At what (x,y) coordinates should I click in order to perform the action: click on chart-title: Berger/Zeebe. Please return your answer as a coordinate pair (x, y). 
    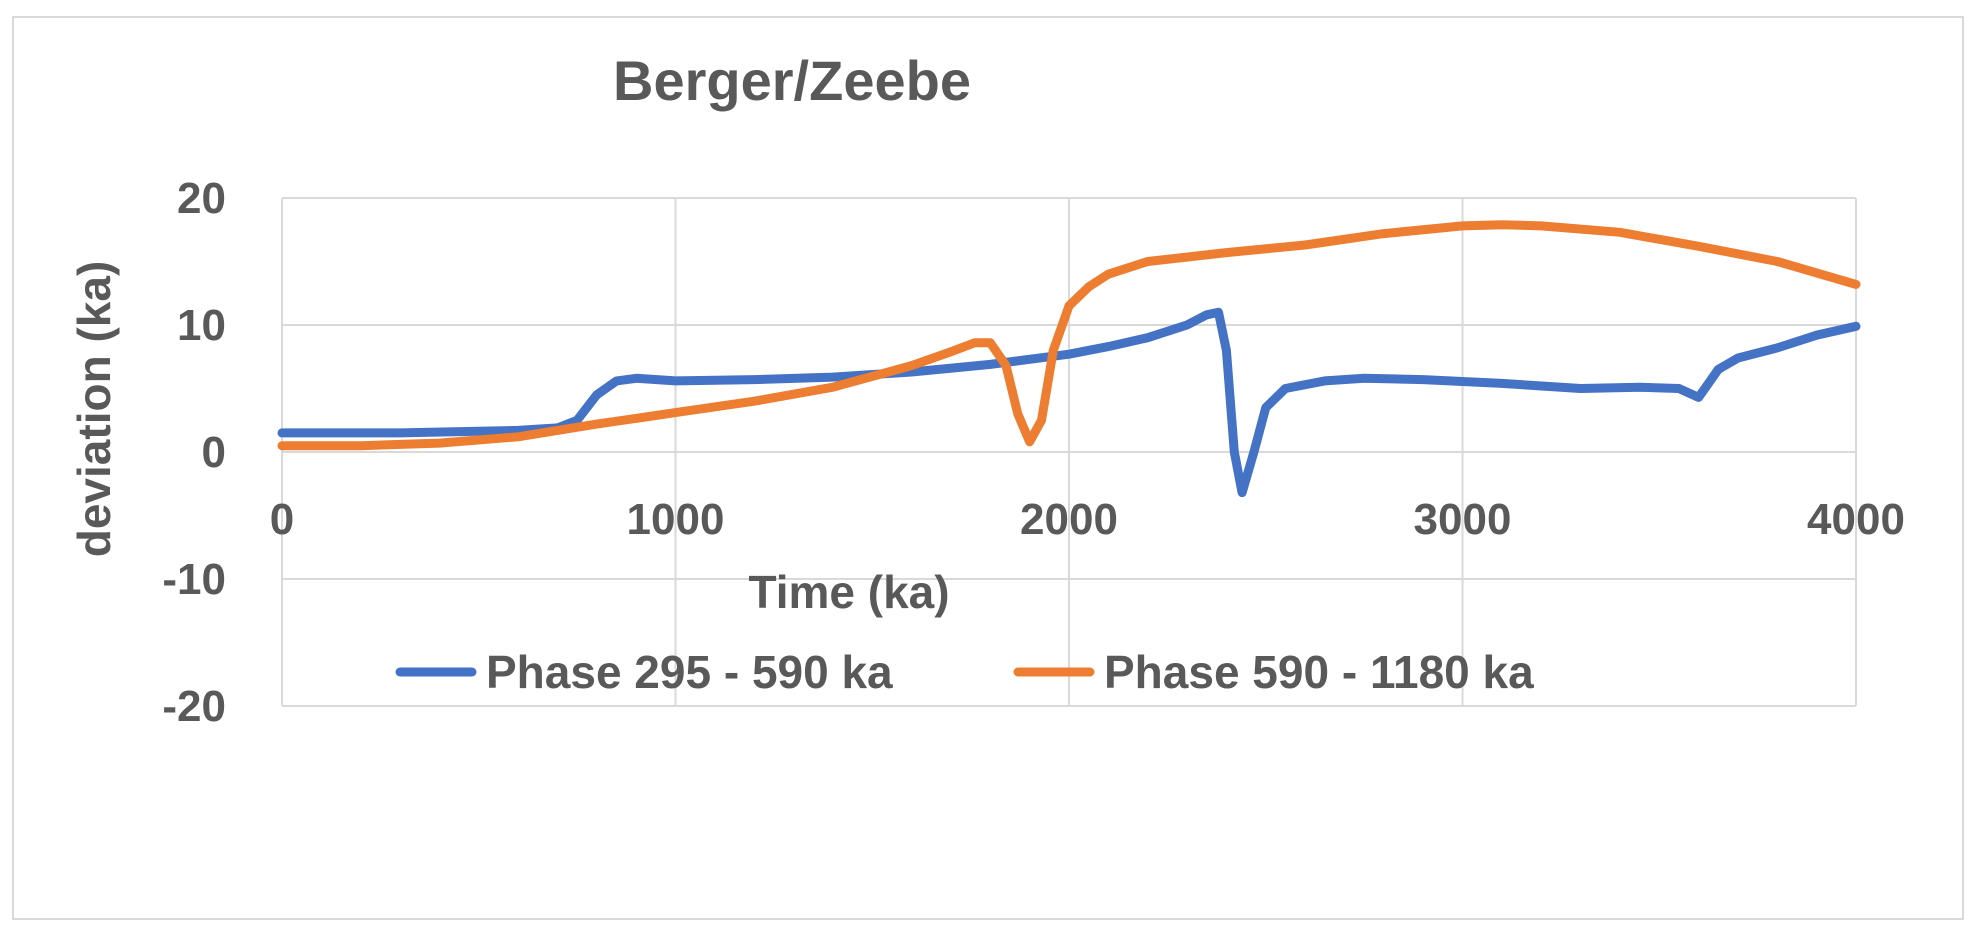
    Looking at the image, I should click on (792, 80).